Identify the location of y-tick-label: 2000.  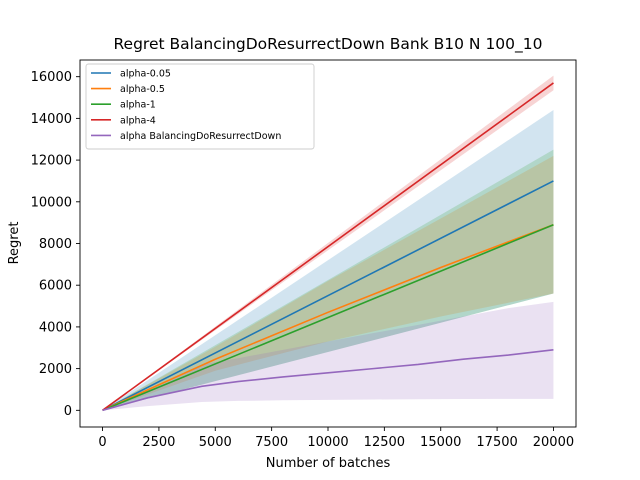
(55, 369).